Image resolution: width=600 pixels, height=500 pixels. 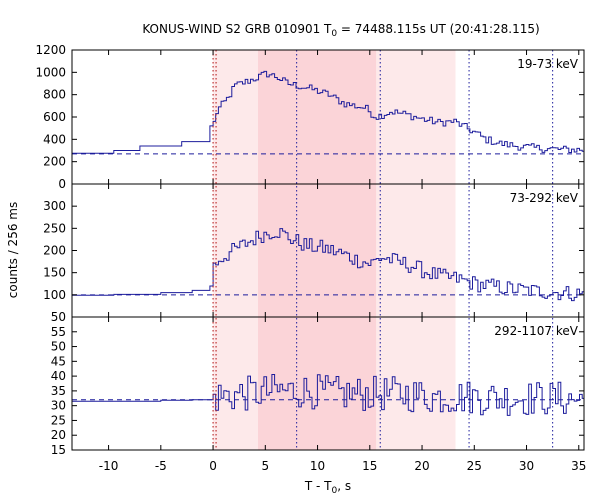 What do you see at coordinates (54, 95) in the screenshot?
I see `y-tick-label: 800` at bounding box center [54, 95].